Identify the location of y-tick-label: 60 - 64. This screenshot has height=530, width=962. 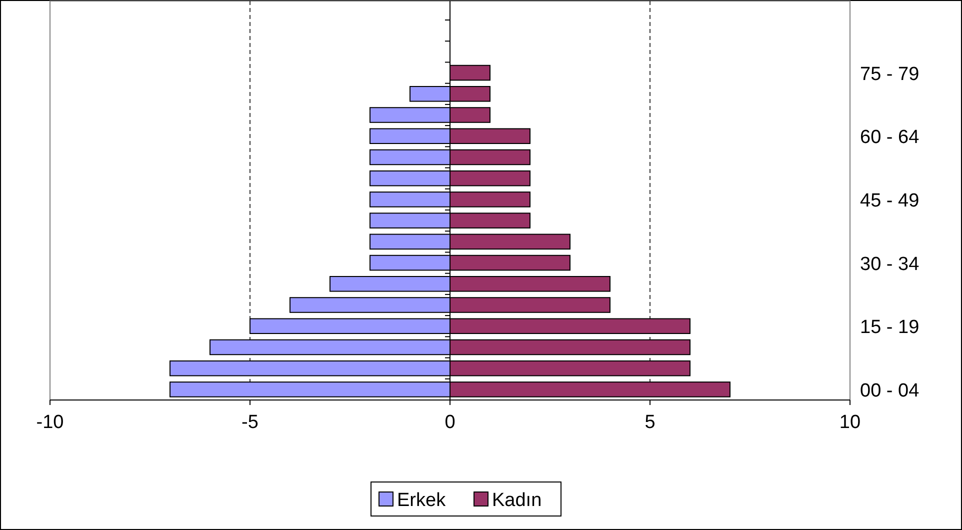
(890, 137).